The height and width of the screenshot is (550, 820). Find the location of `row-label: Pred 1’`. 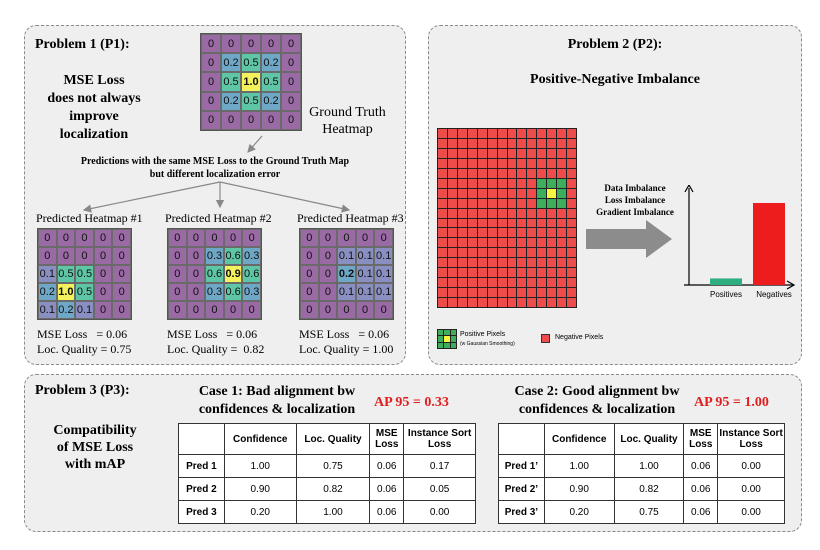

row-label: Pred 1’ is located at coordinates (521, 466).